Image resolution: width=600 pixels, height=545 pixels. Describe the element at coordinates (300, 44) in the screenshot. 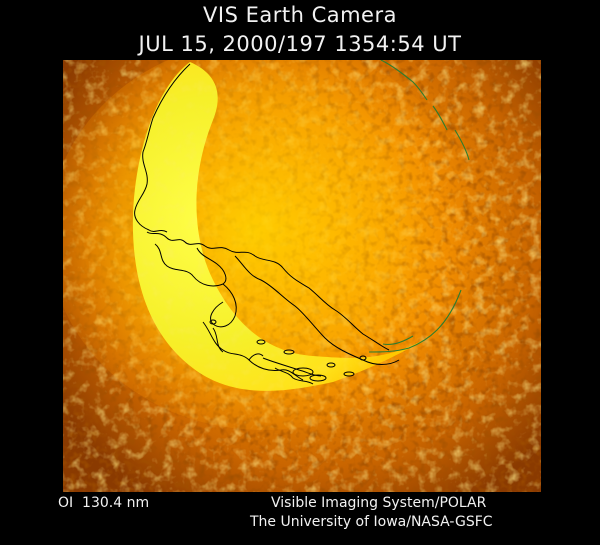

I see `image-timestamp: JUL 15, 2000/197 1354:54 UT` at that location.